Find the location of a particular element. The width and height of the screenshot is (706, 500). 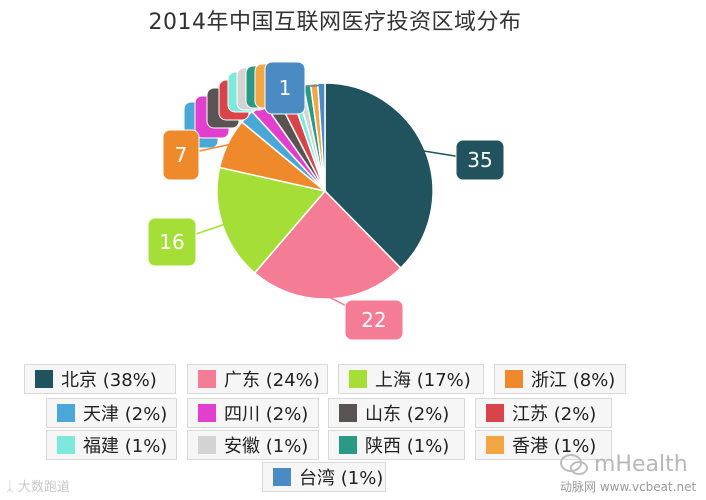

legend-item-0: 北京 (38%) is located at coordinates (100, 379).